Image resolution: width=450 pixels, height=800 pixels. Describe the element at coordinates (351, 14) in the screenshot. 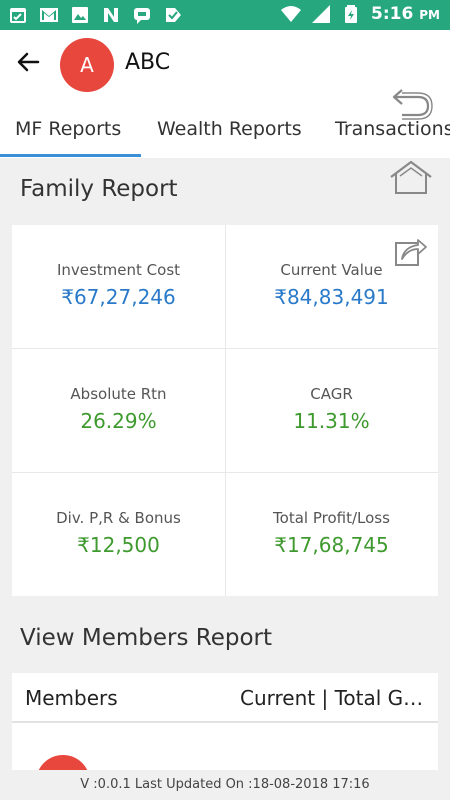

I see `battery-icon` at that location.